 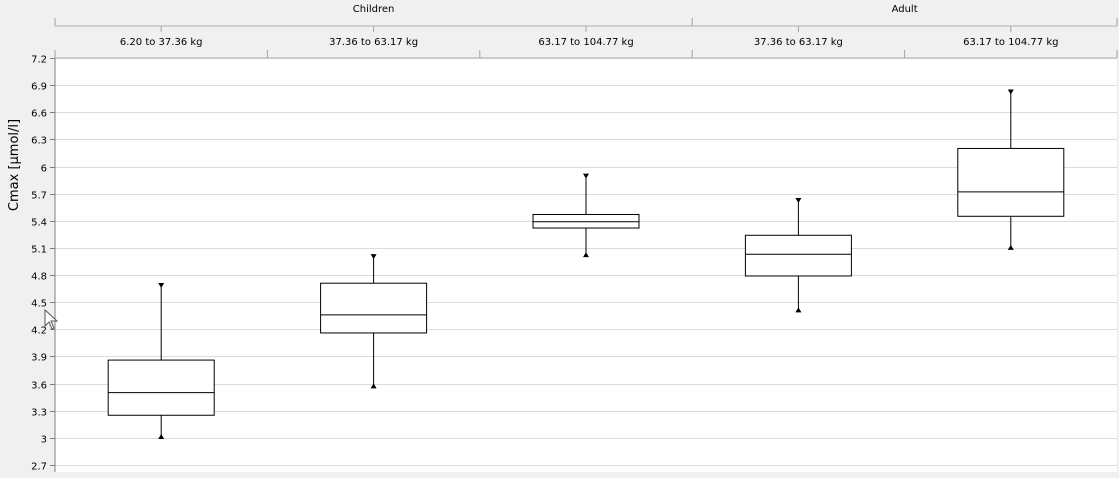 I want to click on y-tick-label: 5.7, so click(x=39, y=196).